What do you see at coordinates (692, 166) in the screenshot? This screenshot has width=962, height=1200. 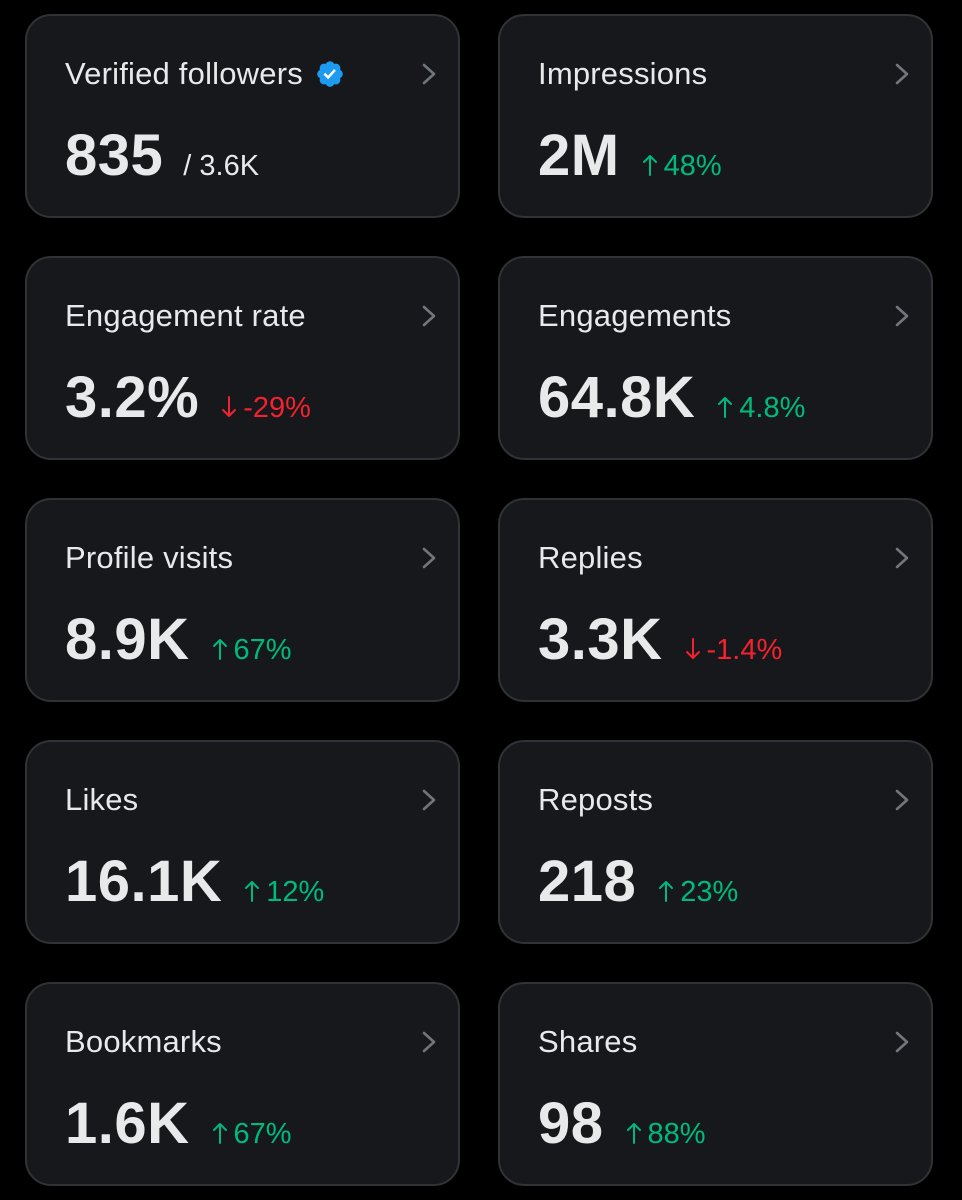 I see `metric-delta-value: 48%` at bounding box center [692, 166].